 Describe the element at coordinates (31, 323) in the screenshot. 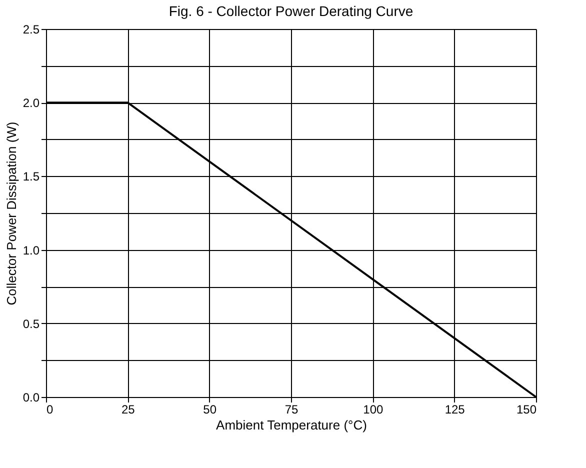

I see `y-tick-label: 0.5` at that location.